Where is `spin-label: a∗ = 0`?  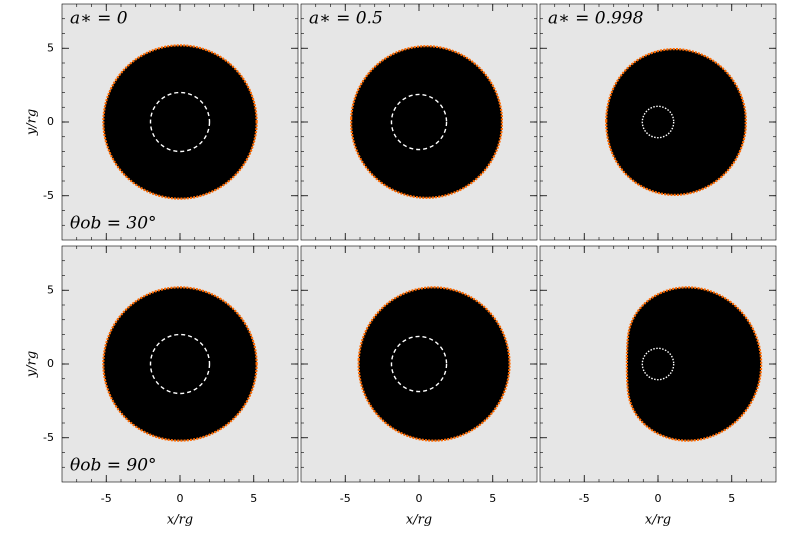 spin-label: a∗ = 0 is located at coordinates (99, 19).